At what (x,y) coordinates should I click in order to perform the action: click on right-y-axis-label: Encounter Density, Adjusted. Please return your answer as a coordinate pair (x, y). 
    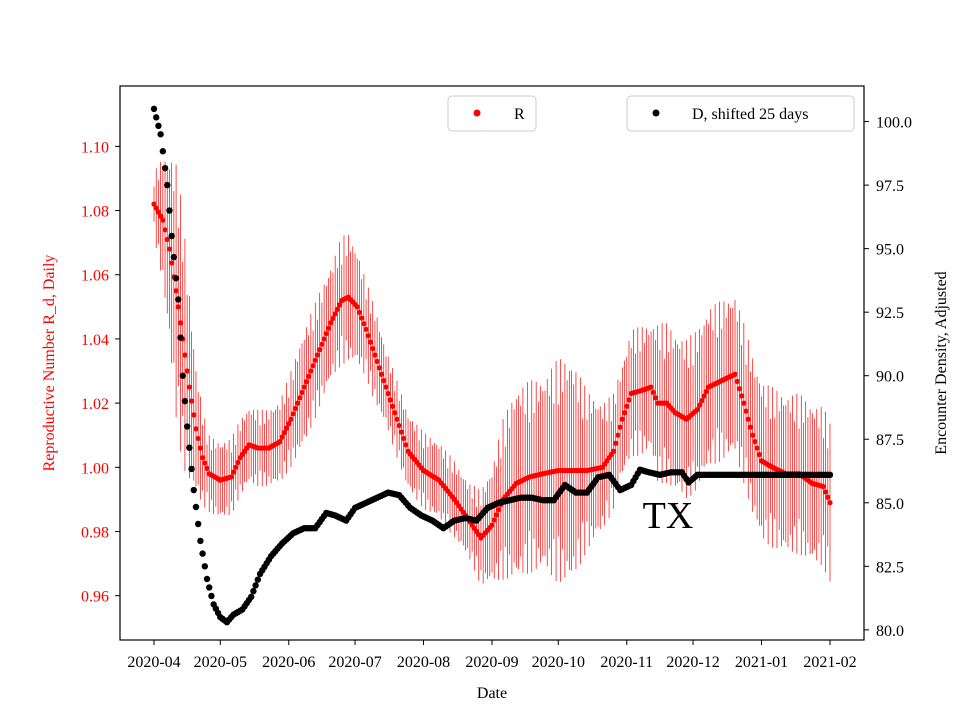
    Looking at the image, I should click on (941, 362).